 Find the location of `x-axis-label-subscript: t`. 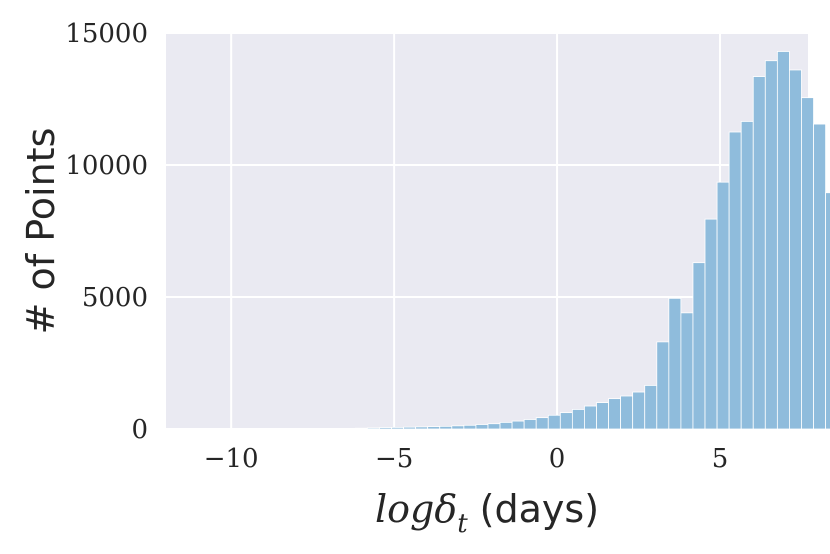

x-axis-label-subscript: t is located at coordinates (462, 524).